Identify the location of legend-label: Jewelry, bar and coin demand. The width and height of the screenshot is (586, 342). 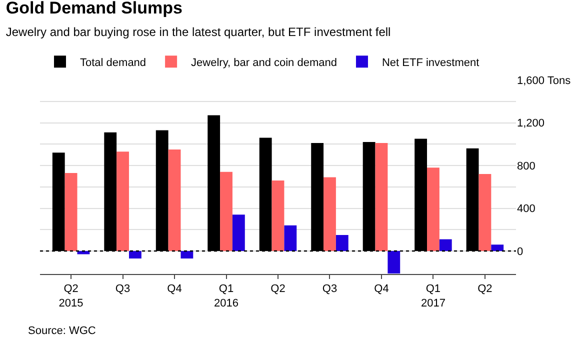
(264, 62).